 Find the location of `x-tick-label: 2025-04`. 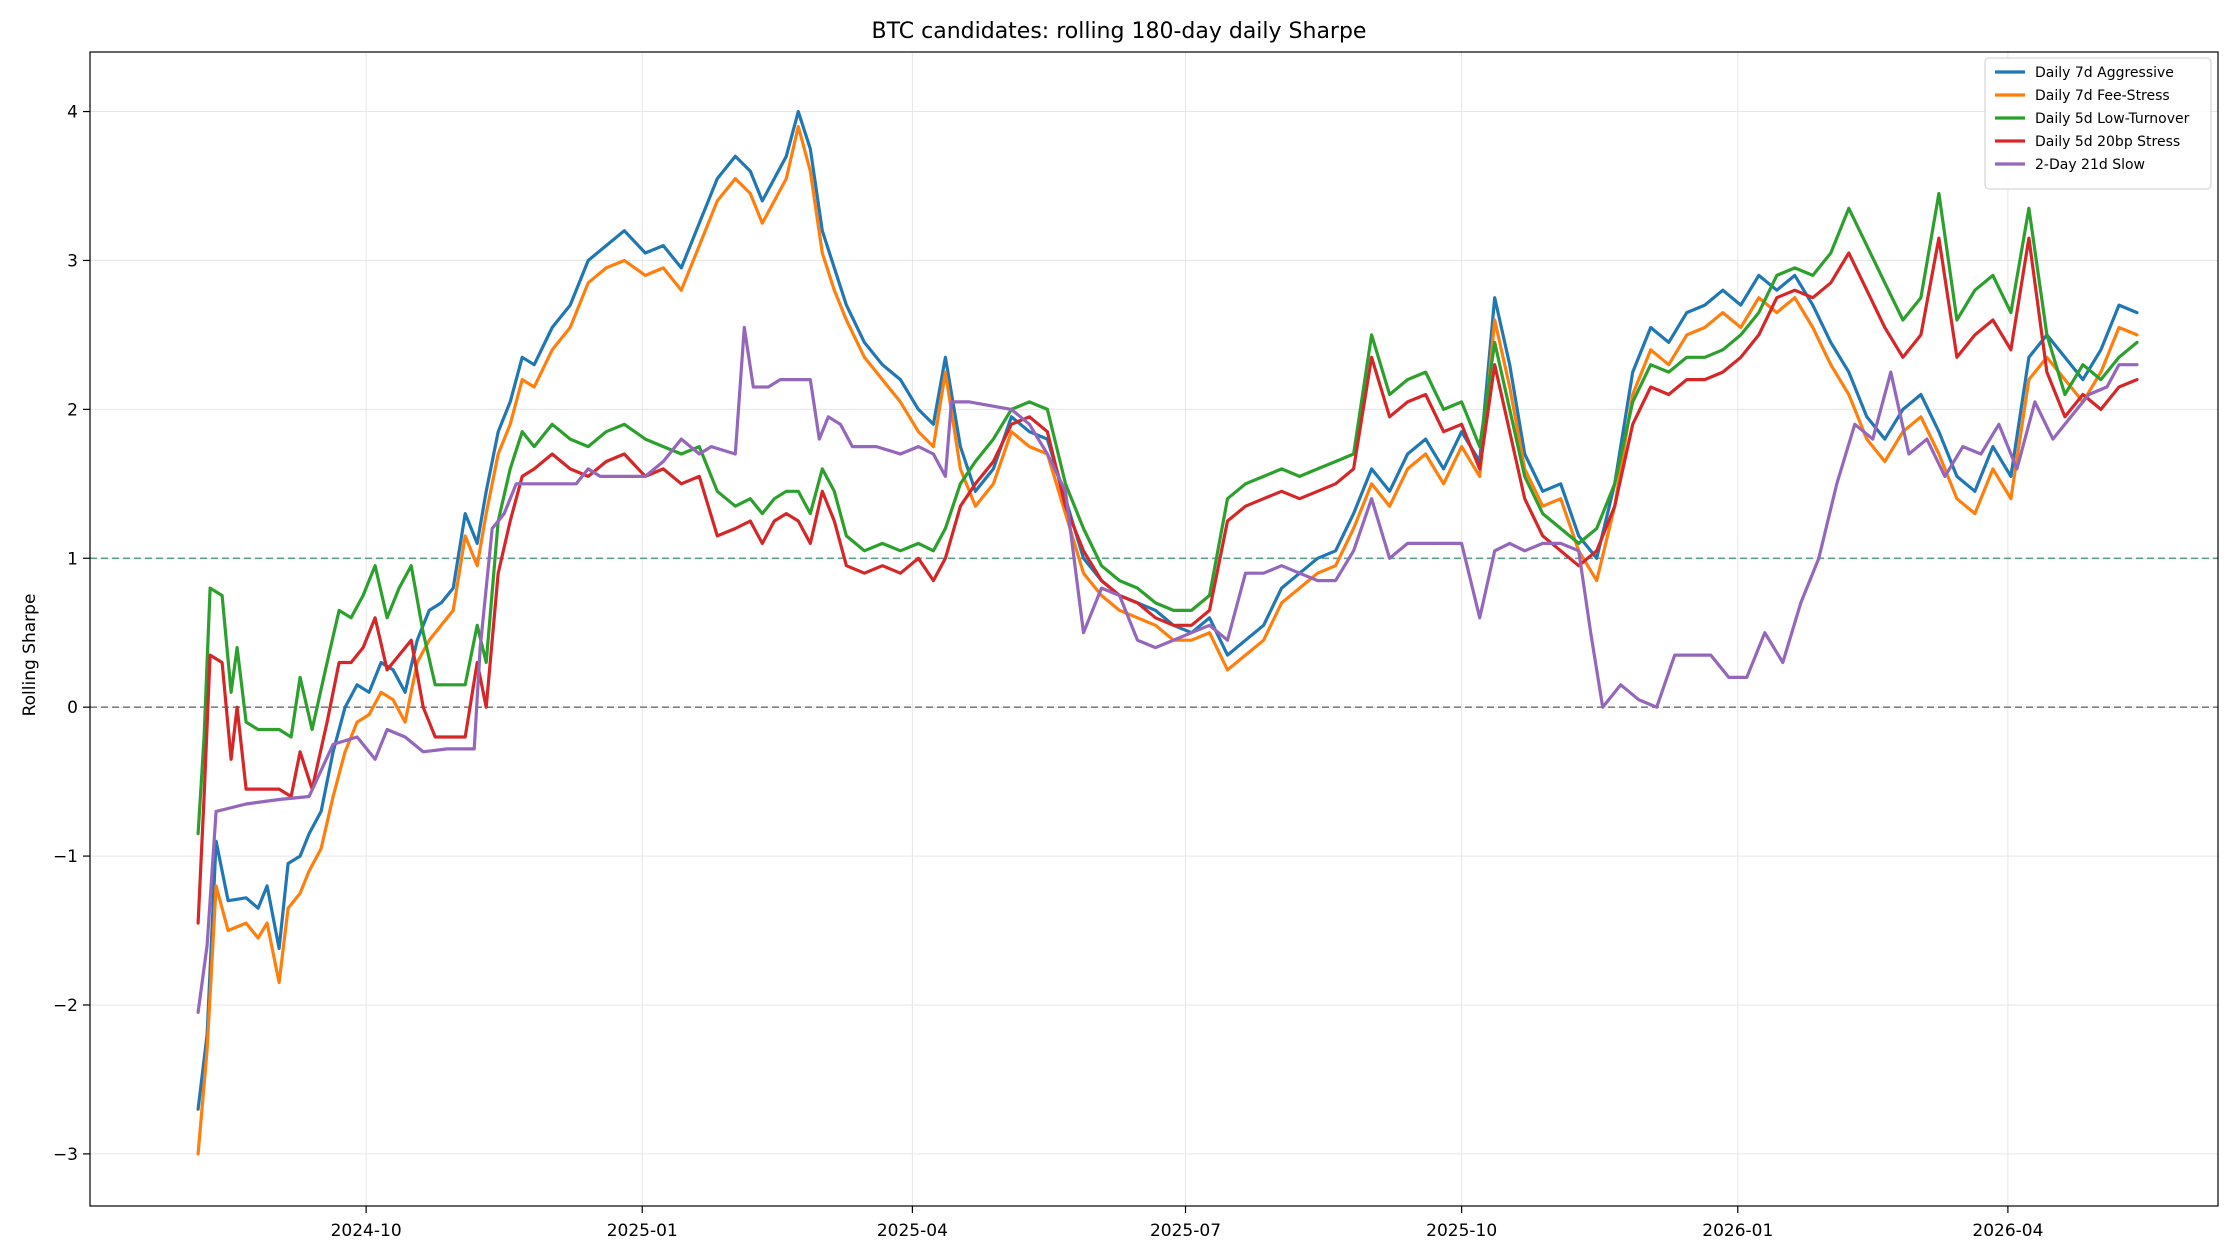

x-tick-label: 2025-04 is located at coordinates (912, 1231).